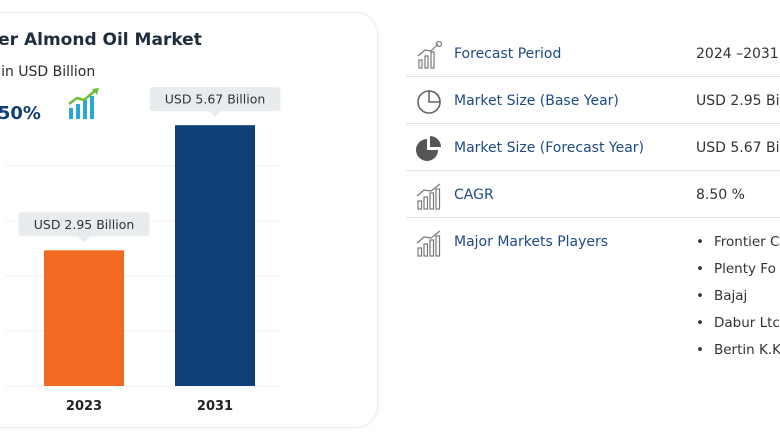 Image resolution: width=780 pixels, height=440 pixels. I want to click on cagr-value: .50%, so click(20, 113).